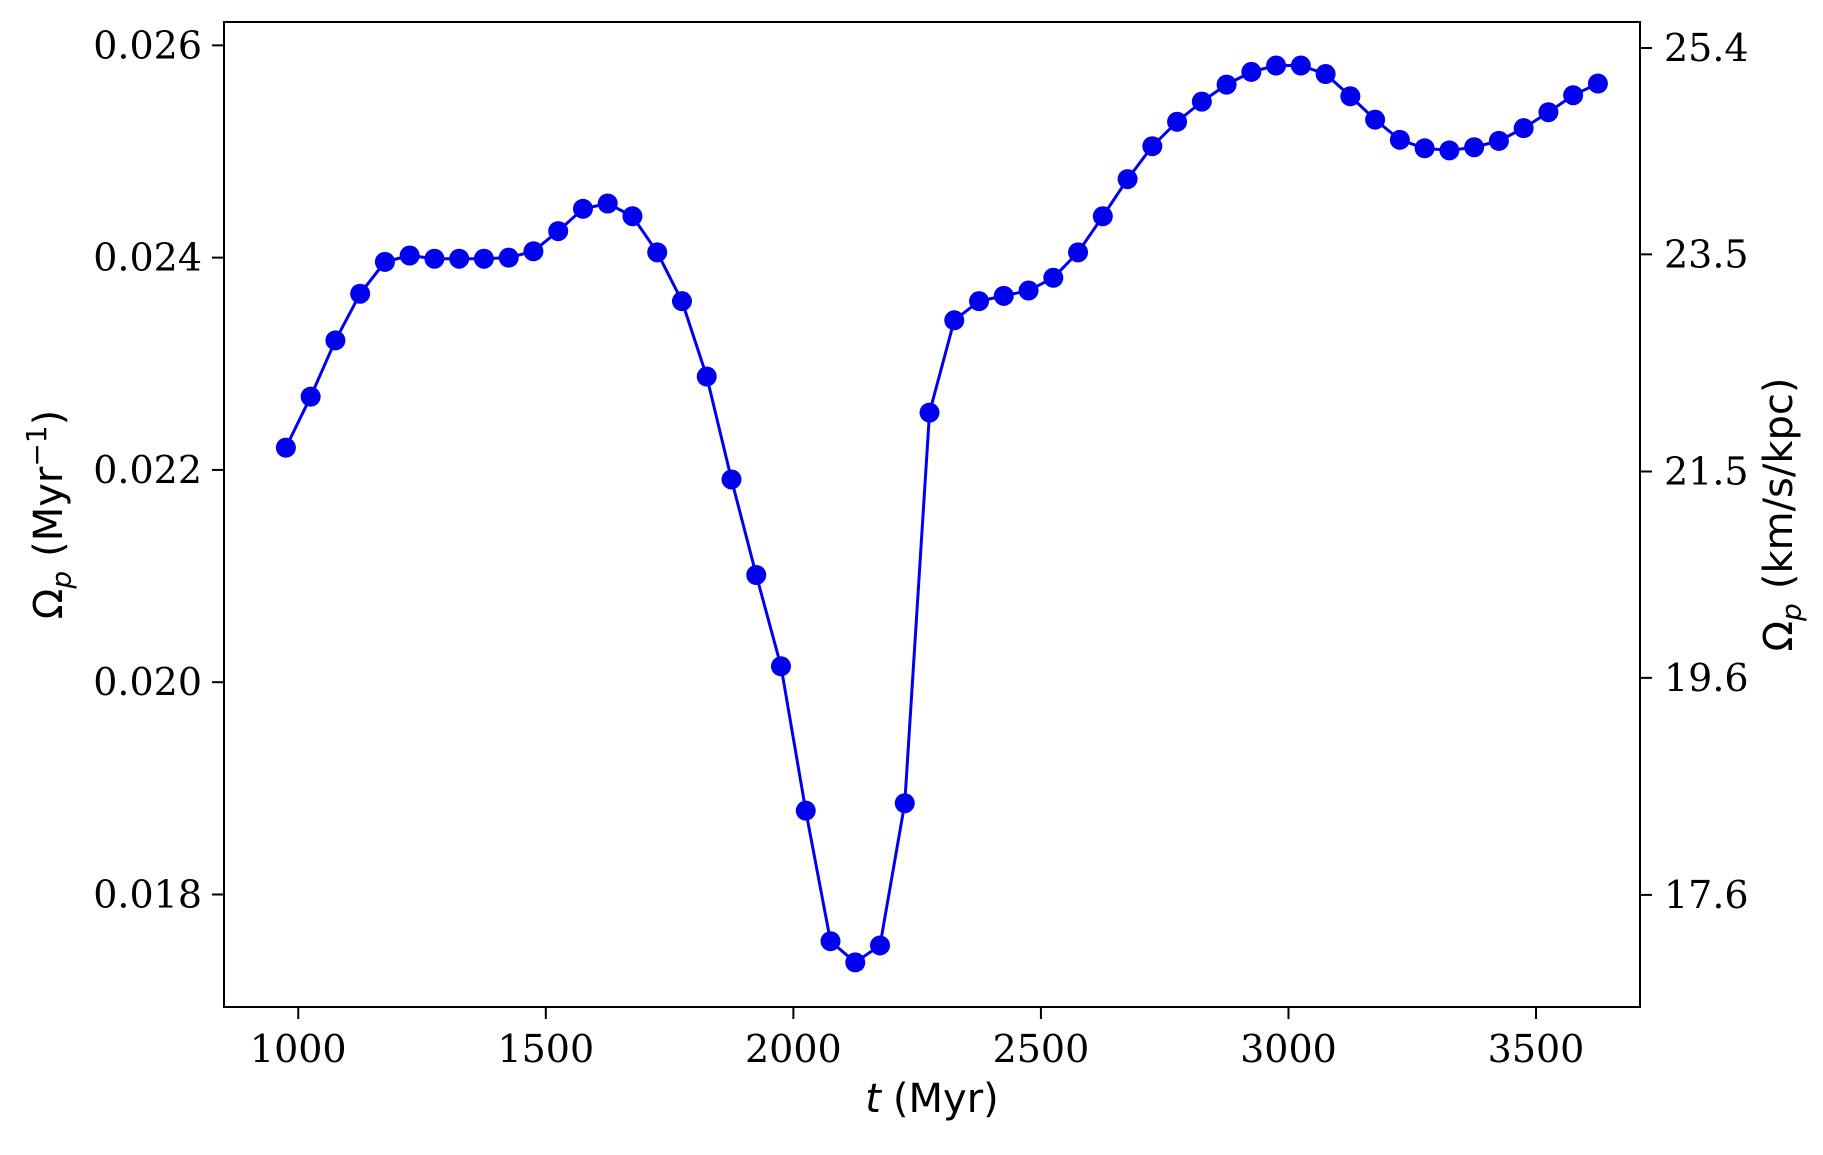 This screenshot has width=1823, height=1155. Describe the element at coordinates (147, 45) in the screenshot. I see `y-tick-label: 0.026` at that location.